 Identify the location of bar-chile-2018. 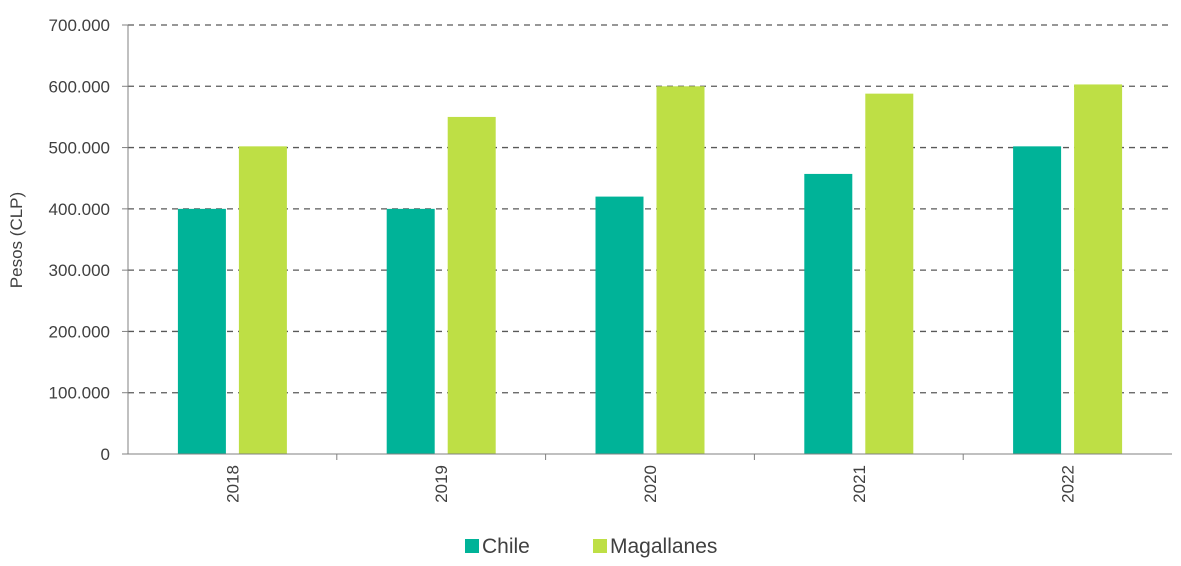
(201, 331).